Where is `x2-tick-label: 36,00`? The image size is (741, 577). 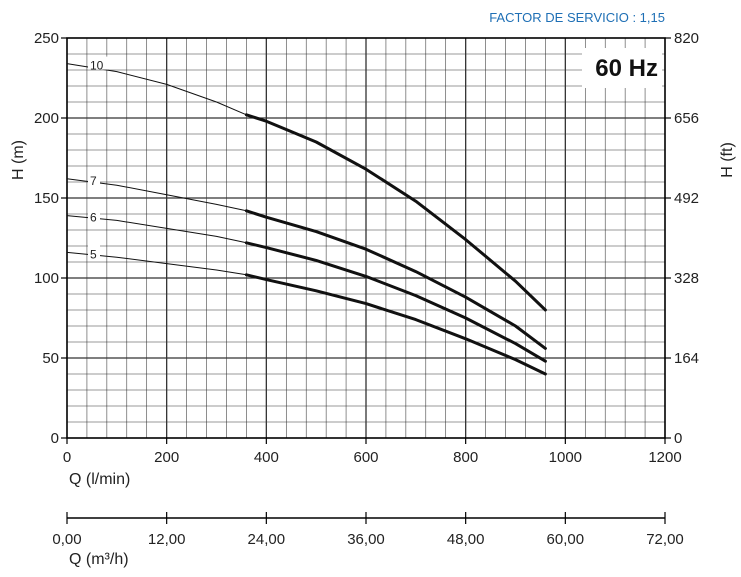 x2-tick-label: 36,00 is located at coordinates (366, 539).